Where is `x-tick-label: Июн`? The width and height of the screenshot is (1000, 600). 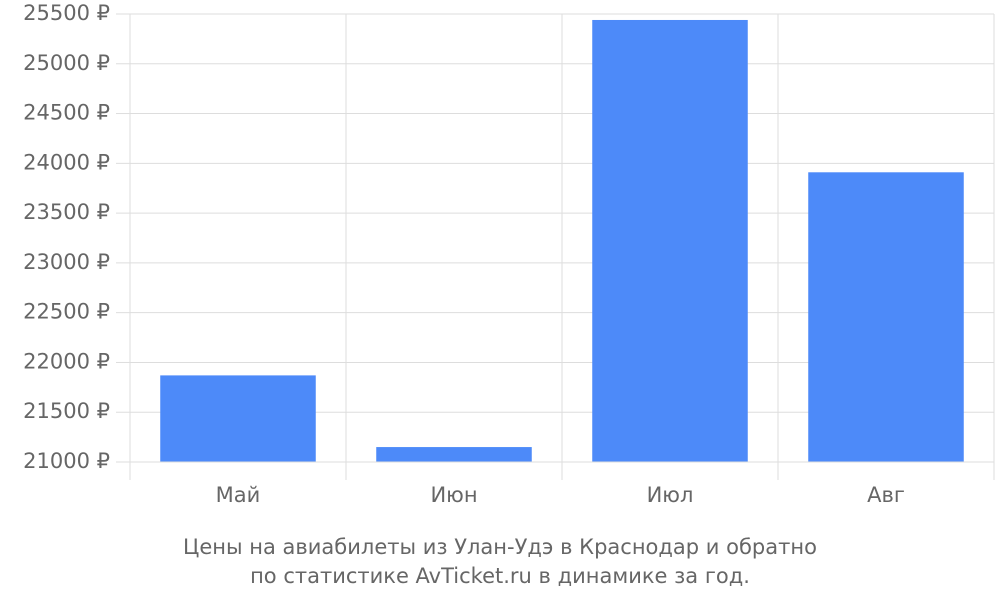 x-tick-label: Июн is located at coordinates (453, 495).